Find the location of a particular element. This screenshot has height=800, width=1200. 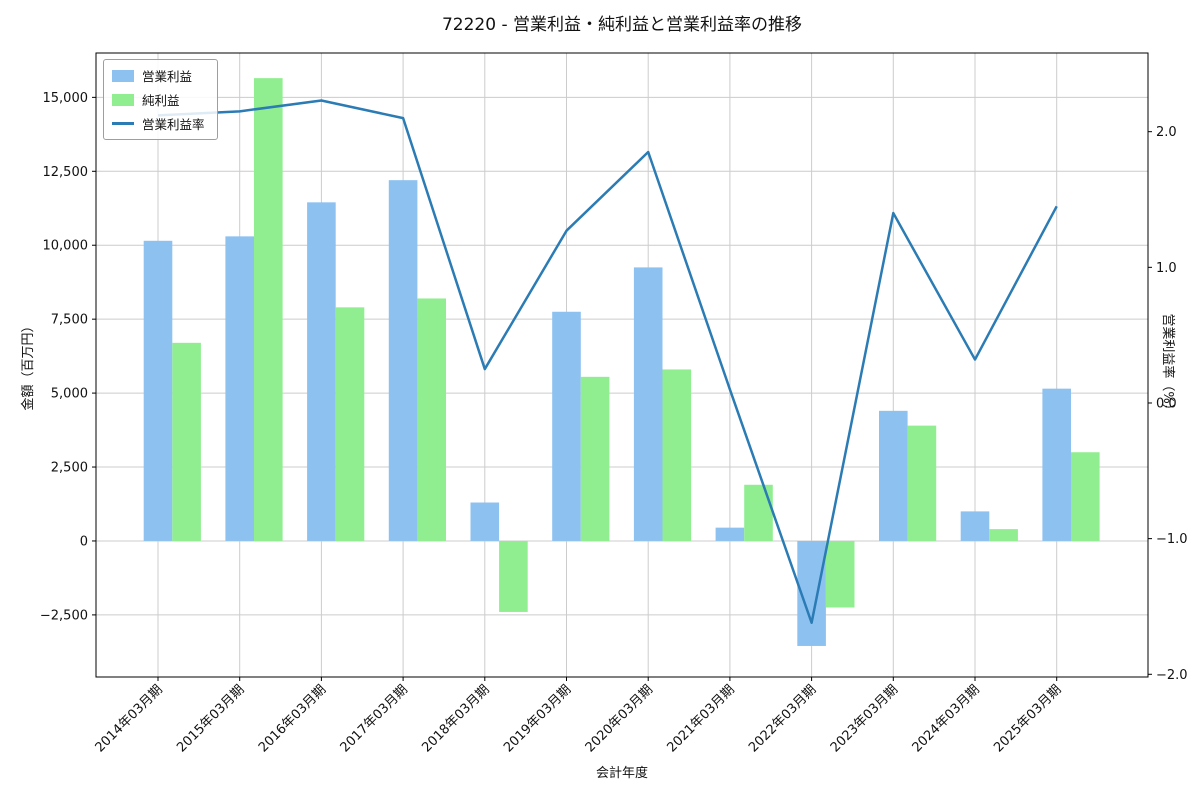

right-axis-title: 営業利益率（%） is located at coordinates (1167, 365).